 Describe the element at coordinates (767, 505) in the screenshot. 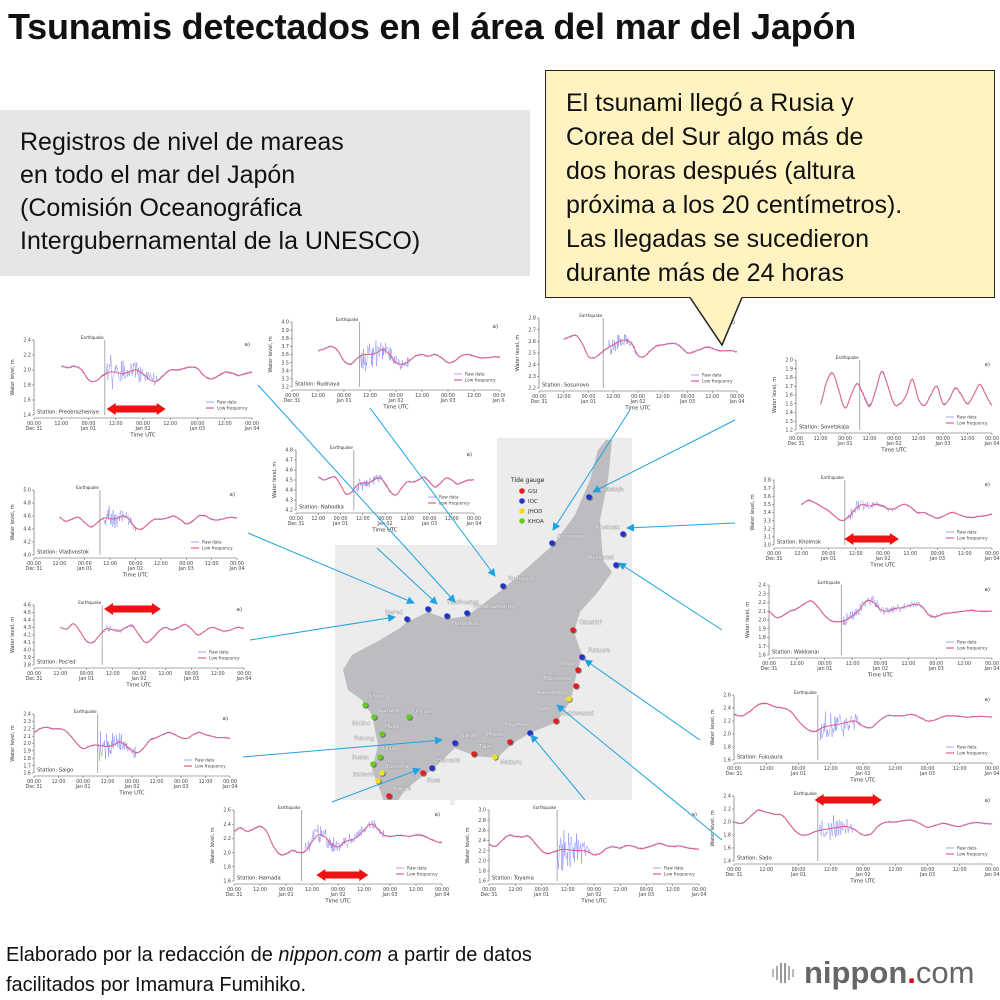

I see `y-tick-label: 3.5` at that location.